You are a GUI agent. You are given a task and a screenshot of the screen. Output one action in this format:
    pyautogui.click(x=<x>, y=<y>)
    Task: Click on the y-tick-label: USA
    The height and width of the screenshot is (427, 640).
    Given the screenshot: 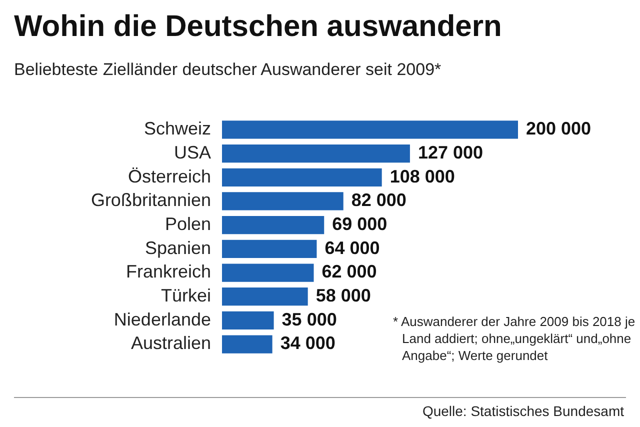 What is the action you would take?
    pyautogui.click(x=192, y=152)
    